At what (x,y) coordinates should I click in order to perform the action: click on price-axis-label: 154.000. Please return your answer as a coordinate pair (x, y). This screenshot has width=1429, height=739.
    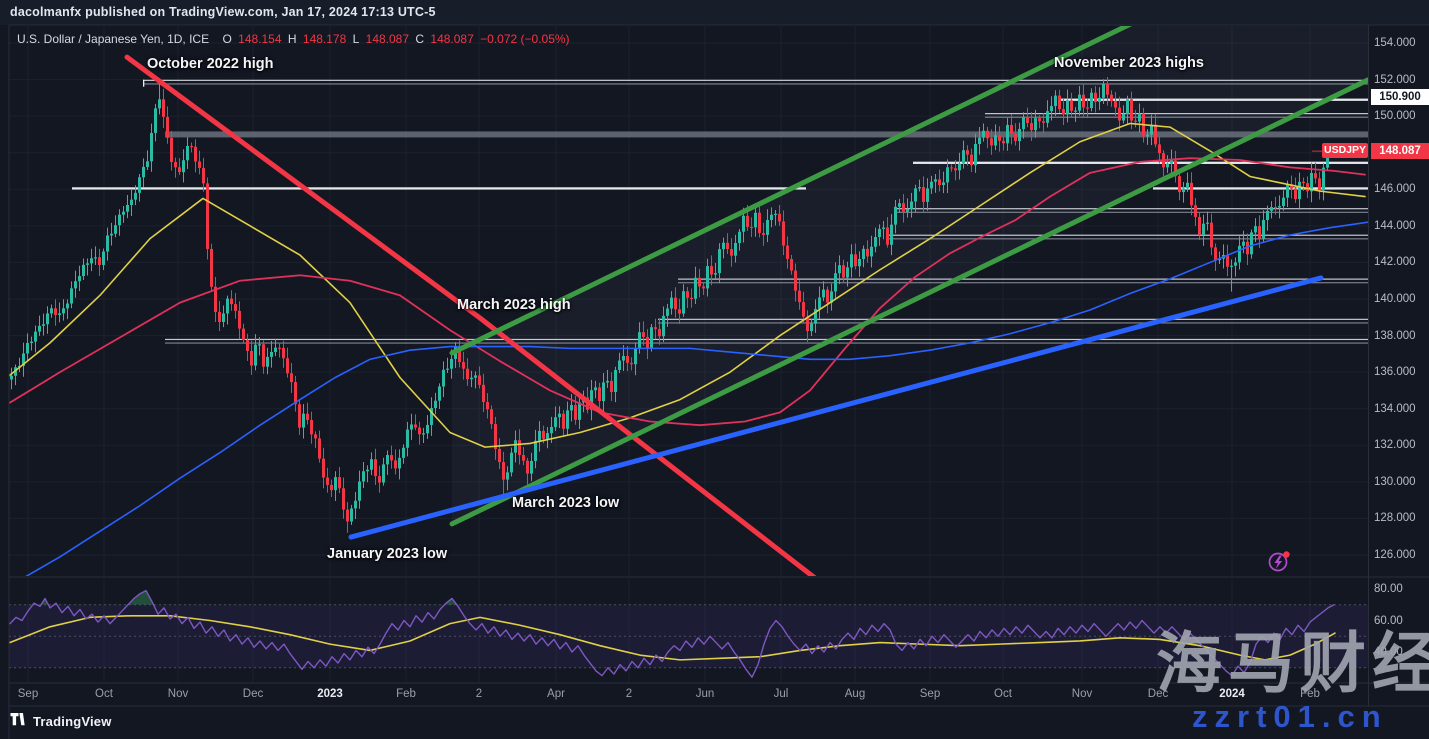
    Looking at the image, I should click on (1395, 43).